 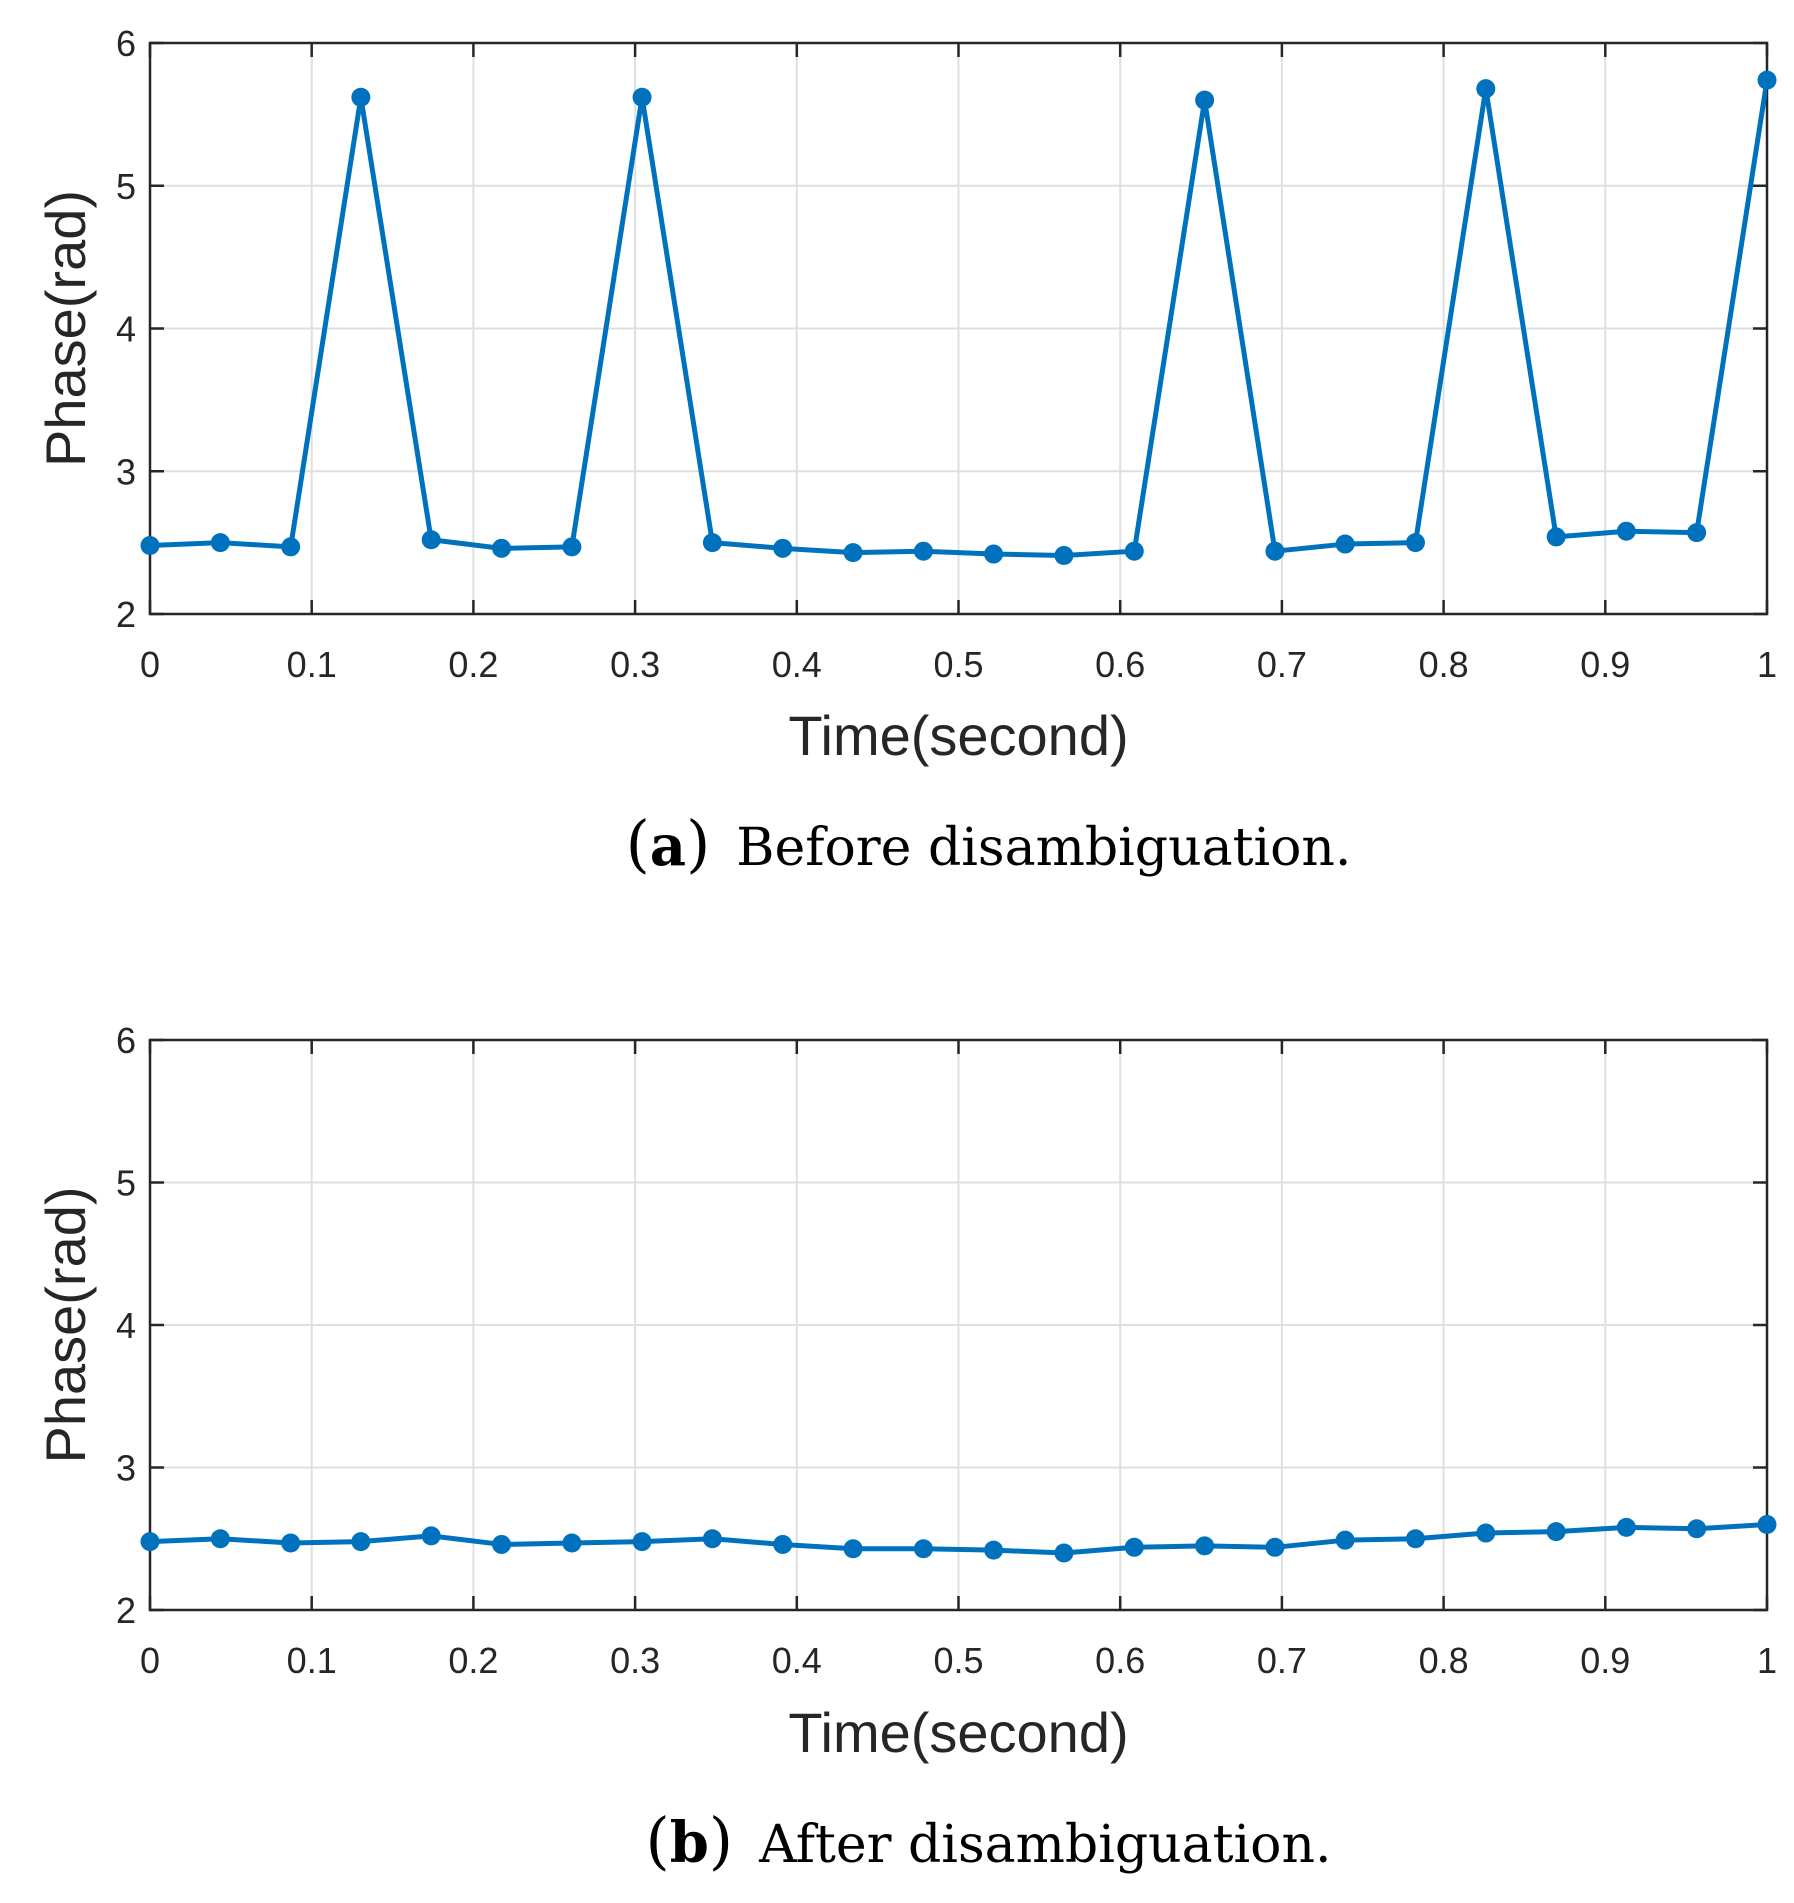 What do you see at coordinates (1044, 1845) in the screenshot?
I see `caption-text: After disambiguation.` at bounding box center [1044, 1845].